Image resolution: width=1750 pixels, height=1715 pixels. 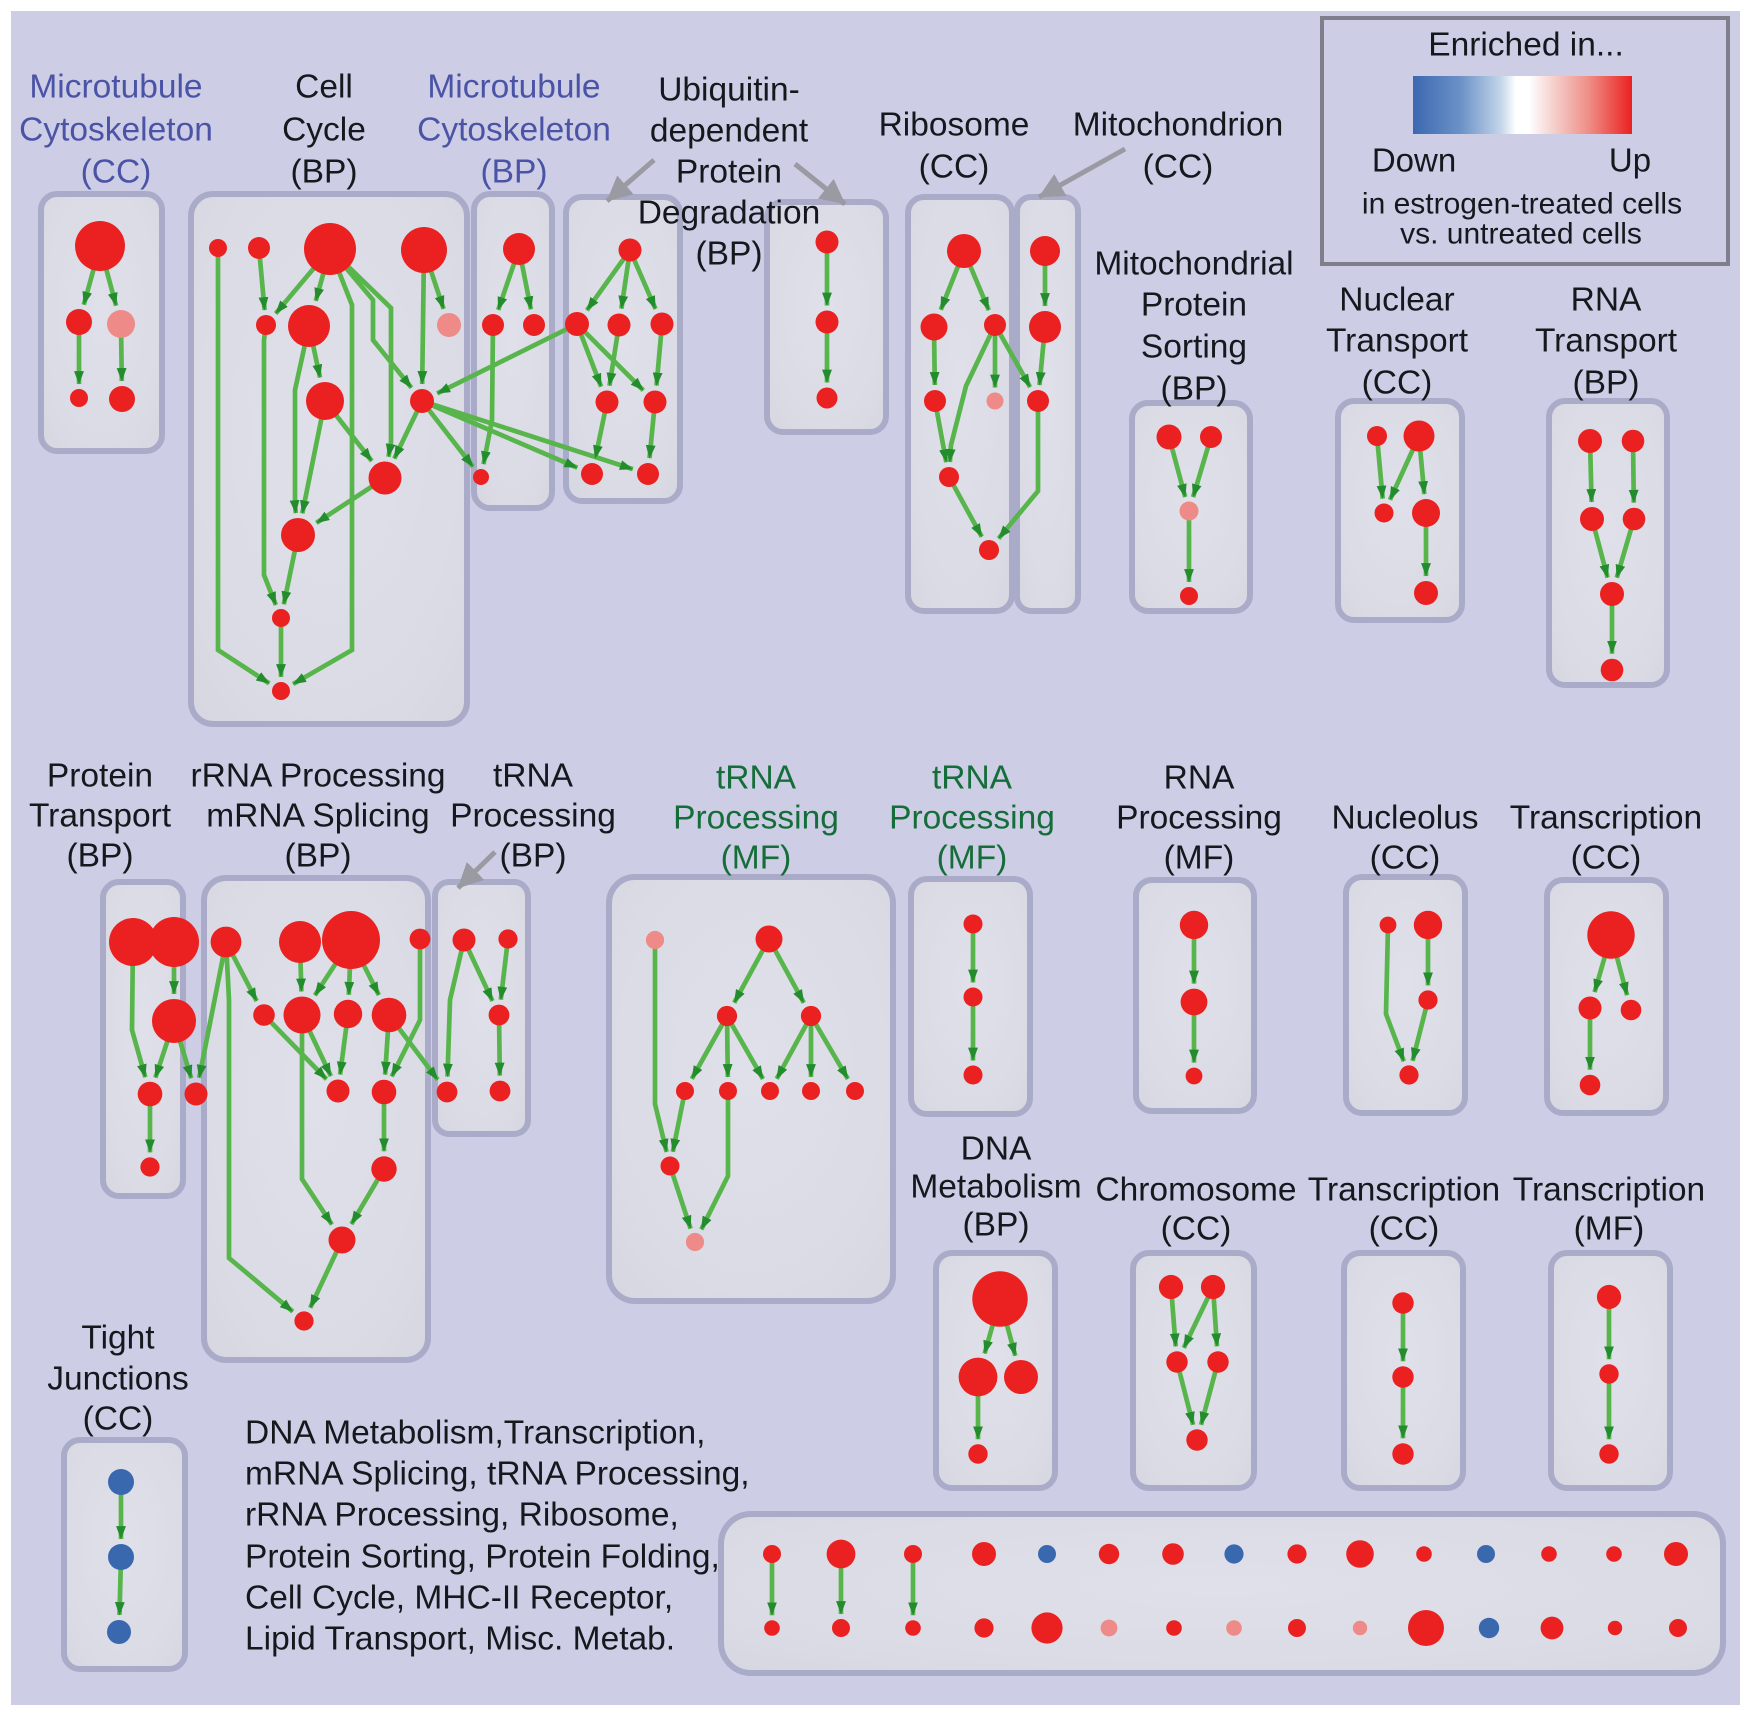 What do you see at coordinates (996, 1149) in the screenshot?
I see `svg-text: DNA` at bounding box center [996, 1149].